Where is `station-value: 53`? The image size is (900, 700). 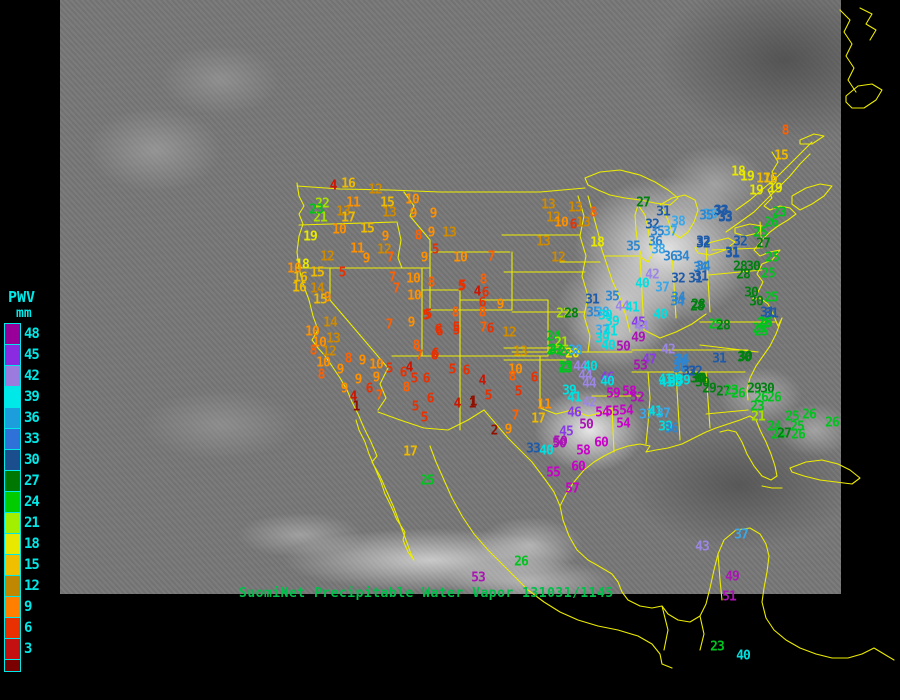
station-value: 53 is located at coordinates (640, 366).